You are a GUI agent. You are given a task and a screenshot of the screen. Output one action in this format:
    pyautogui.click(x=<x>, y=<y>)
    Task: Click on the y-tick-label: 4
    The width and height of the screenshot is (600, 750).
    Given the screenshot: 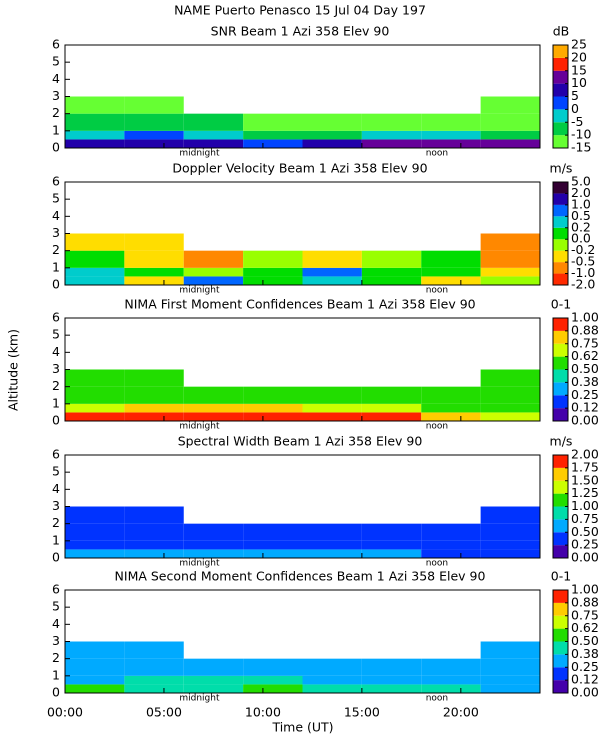 What is the action you would take?
    pyautogui.click(x=56, y=351)
    